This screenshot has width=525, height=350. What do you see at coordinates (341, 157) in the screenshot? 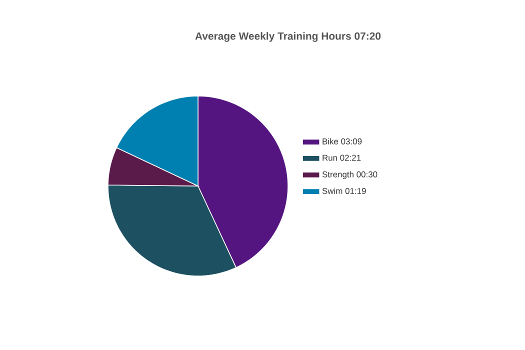
I see `legend-label: Run 02:21` at bounding box center [341, 157].